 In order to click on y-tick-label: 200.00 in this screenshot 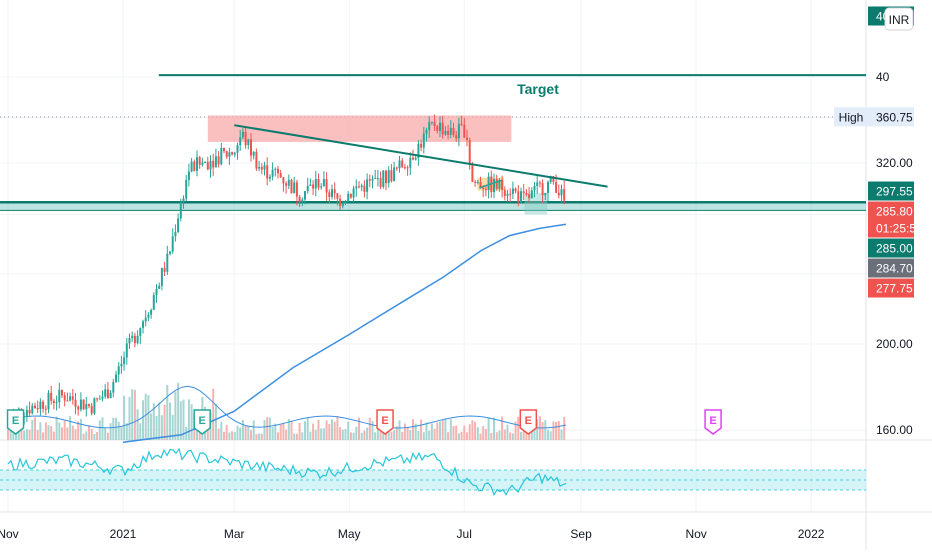, I will do `click(894, 344)`.